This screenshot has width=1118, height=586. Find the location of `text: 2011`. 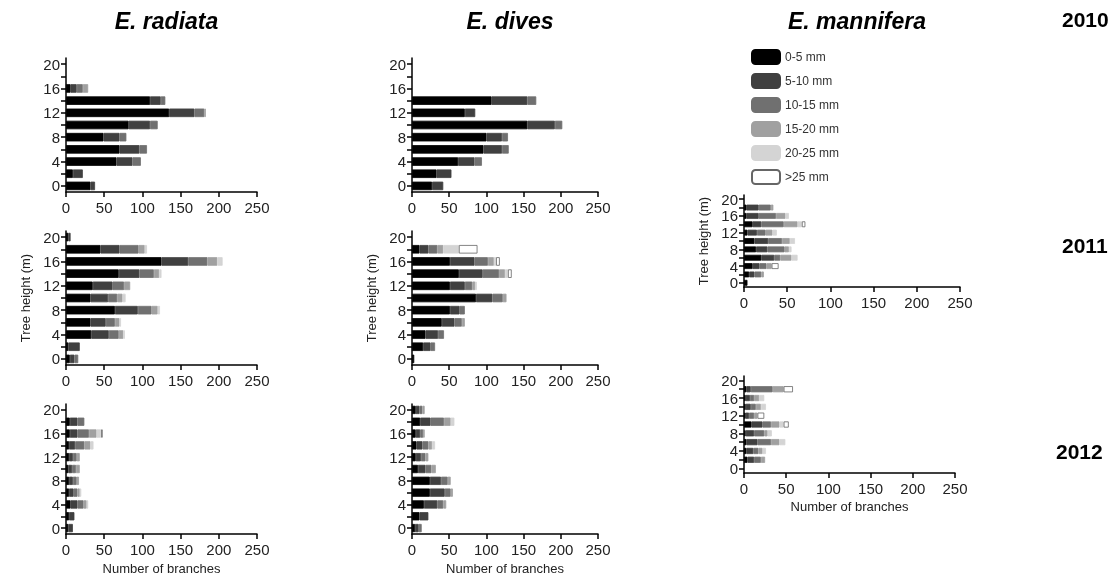

text: 2011 is located at coordinates (1085, 246).